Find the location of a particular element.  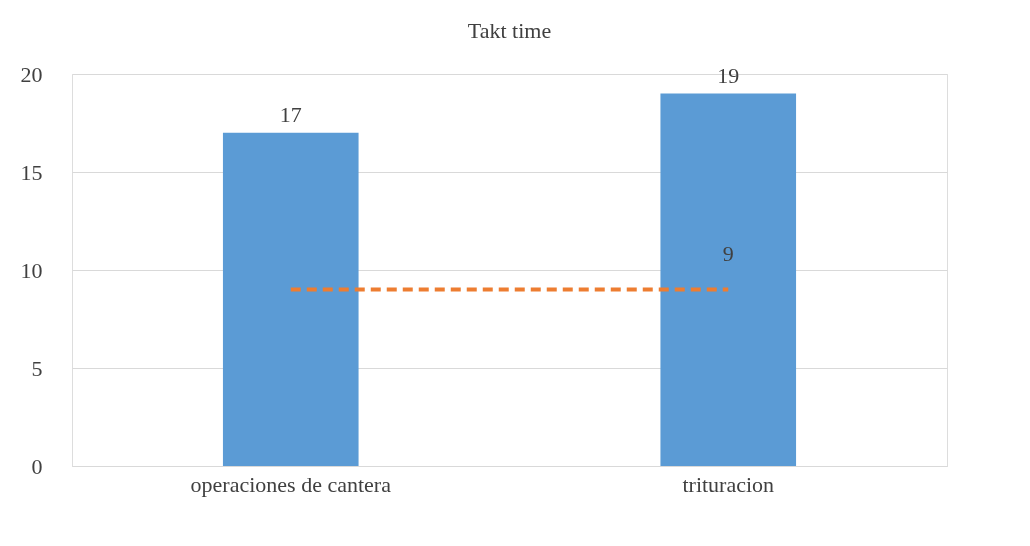

data-label: 19 is located at coordinates (728, 75).